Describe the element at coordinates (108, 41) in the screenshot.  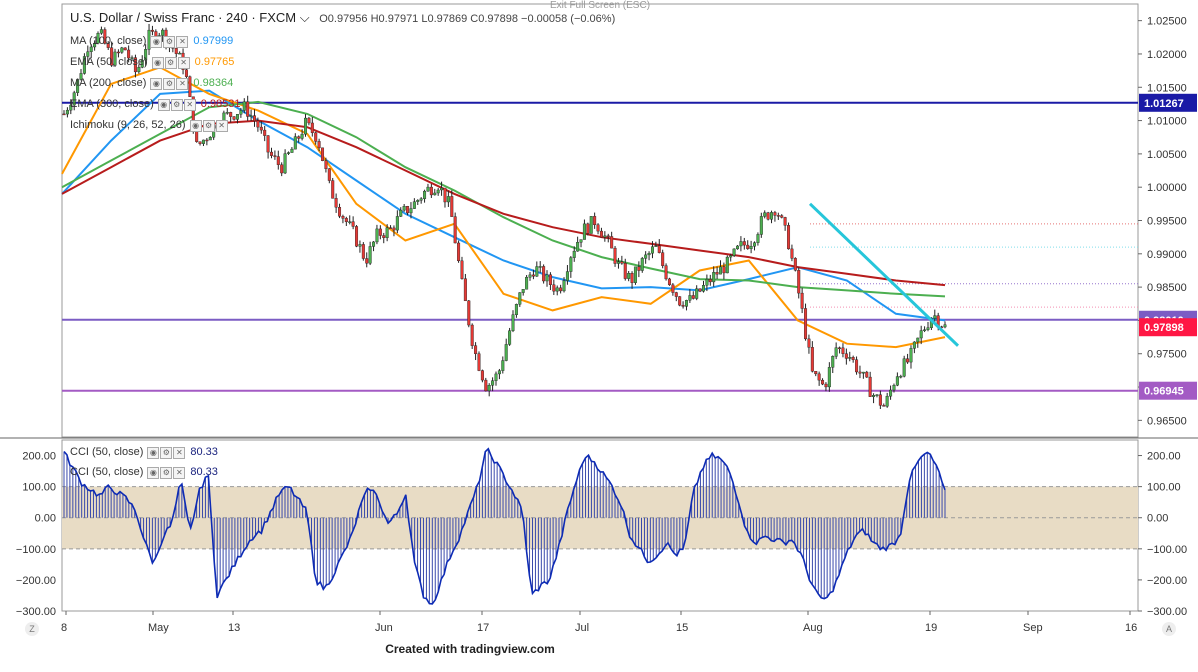
I see `indicator-label: MA (100, close)` at that location.